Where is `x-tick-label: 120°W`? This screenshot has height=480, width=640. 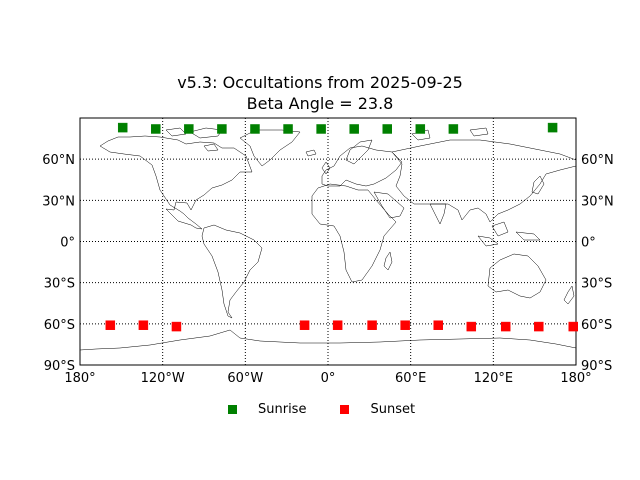 x-tick-label: 120°W is located at coordinates (163, 378).